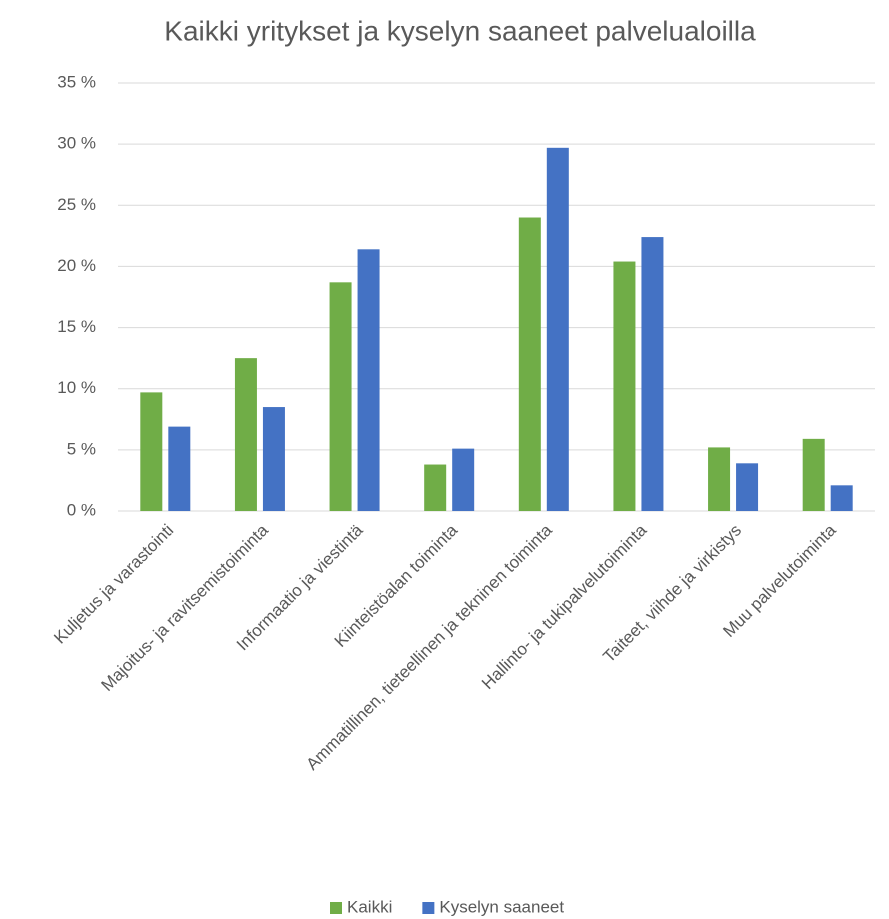 The height and width of the screenshot is (919, 889). Describe the element at coordinates (76, 265) in the screenshot. I see `y-tick-label: 20 %` at that location.